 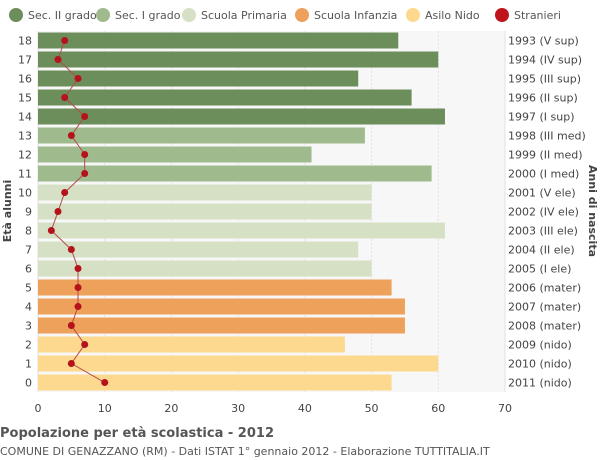 I want to click on legend-swatch-scuola-infanzia, so click(x=302, y=15).